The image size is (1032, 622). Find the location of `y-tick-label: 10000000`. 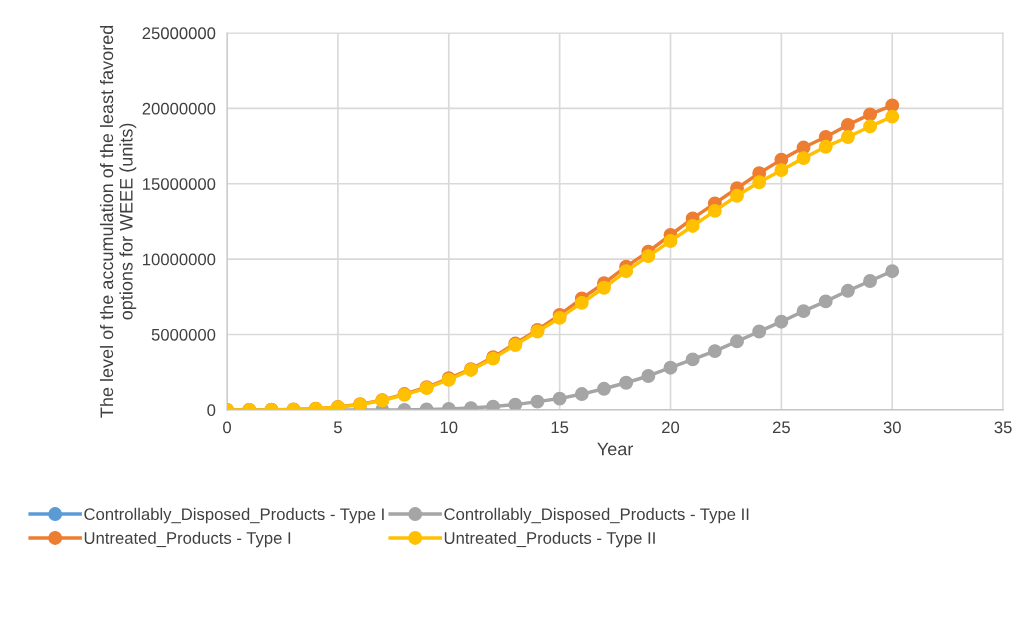

y-tick-label: 10000000 is located at coordinates (179, 259).